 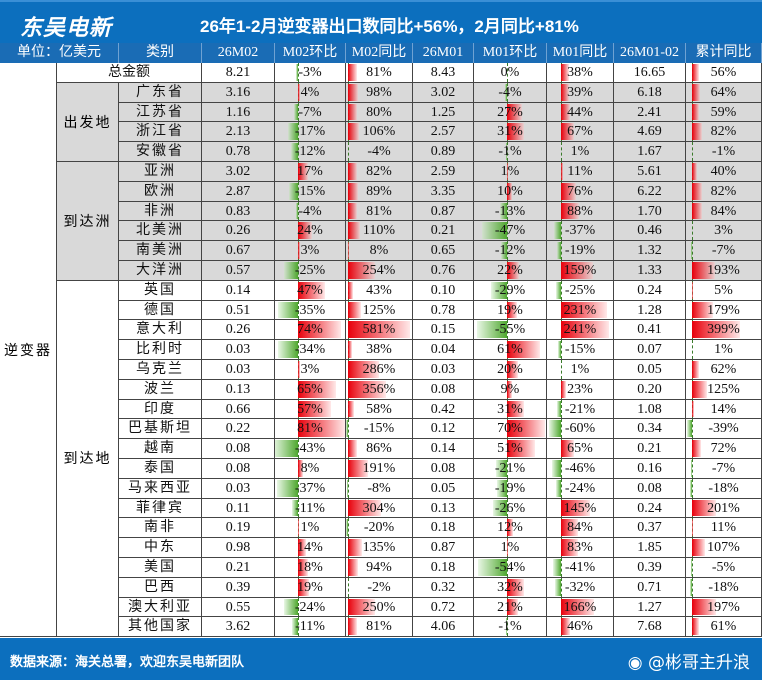 What do you see at coordinates (310, 211) in the screenshot?
I see `value-cell: -4%` at bounding box center [310, 211].